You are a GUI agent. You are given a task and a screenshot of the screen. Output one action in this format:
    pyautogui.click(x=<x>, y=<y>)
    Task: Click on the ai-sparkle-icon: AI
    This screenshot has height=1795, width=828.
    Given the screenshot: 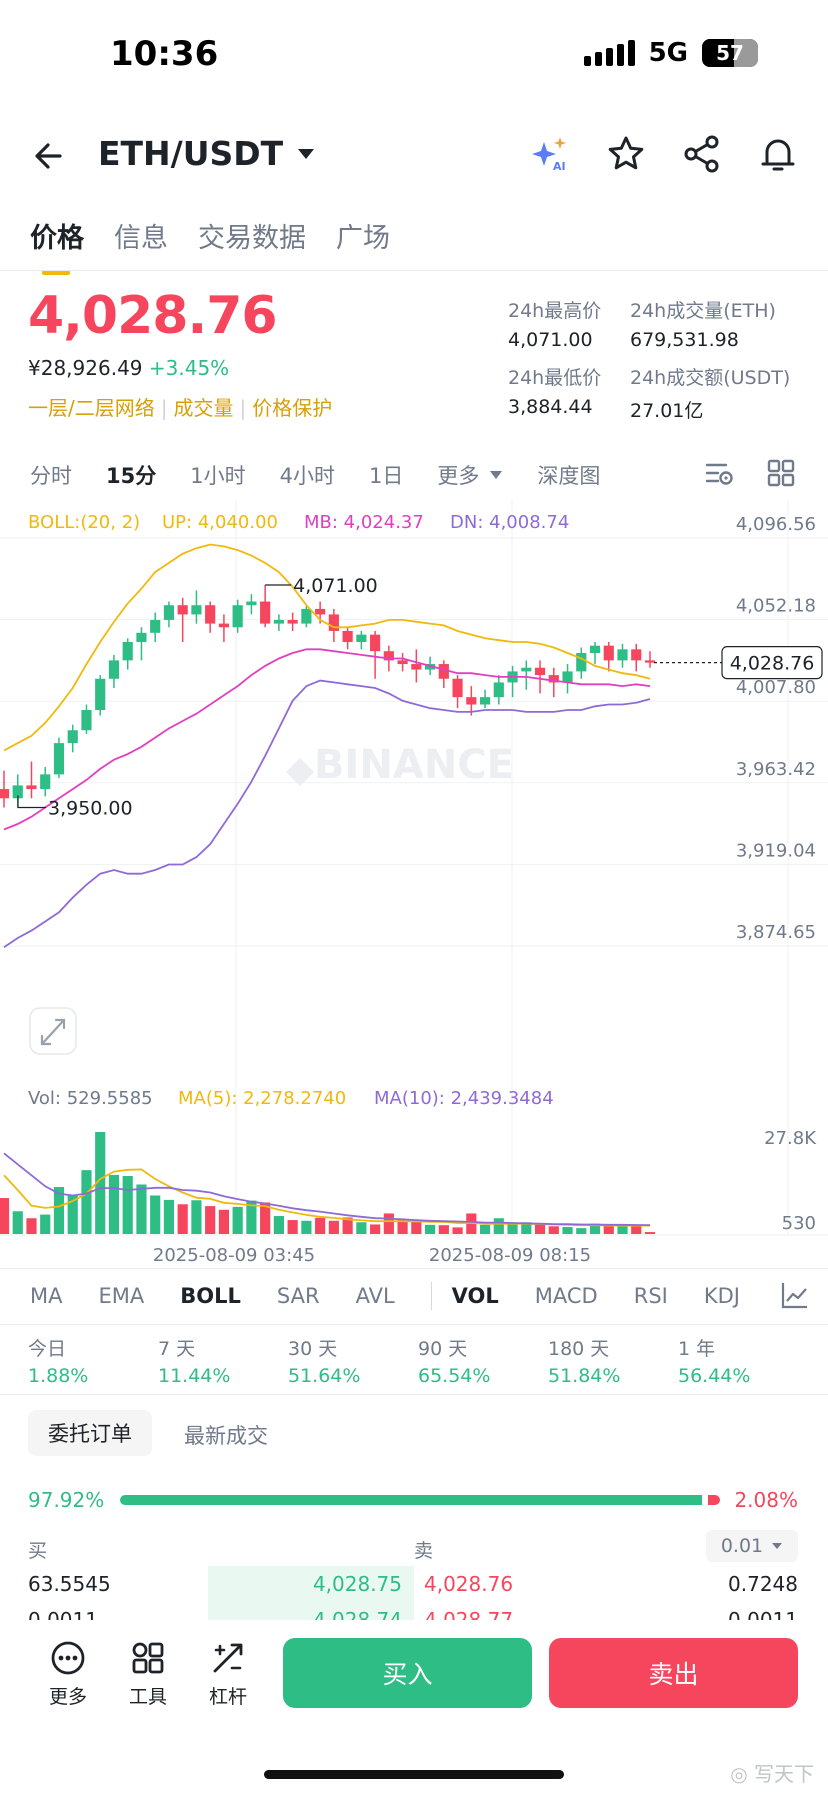 What is the action you would take?
    pyautogui.click(x=550, y=154)
    